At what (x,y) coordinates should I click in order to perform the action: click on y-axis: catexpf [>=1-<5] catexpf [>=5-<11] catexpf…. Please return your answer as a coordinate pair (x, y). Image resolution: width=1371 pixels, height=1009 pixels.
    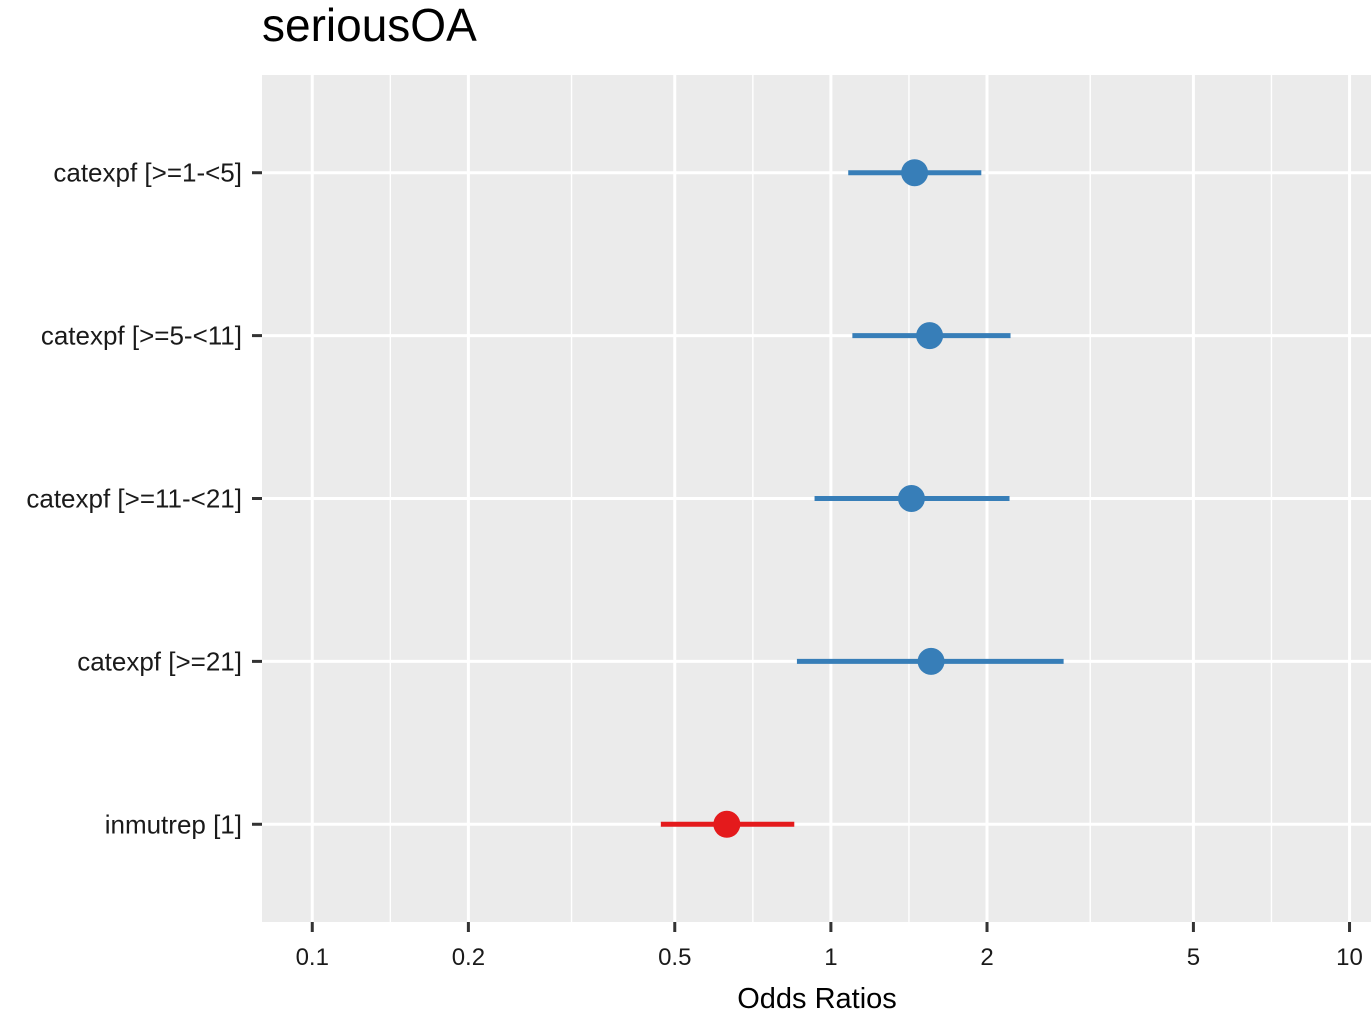
    Looking at the image, I should click on (144, 498).